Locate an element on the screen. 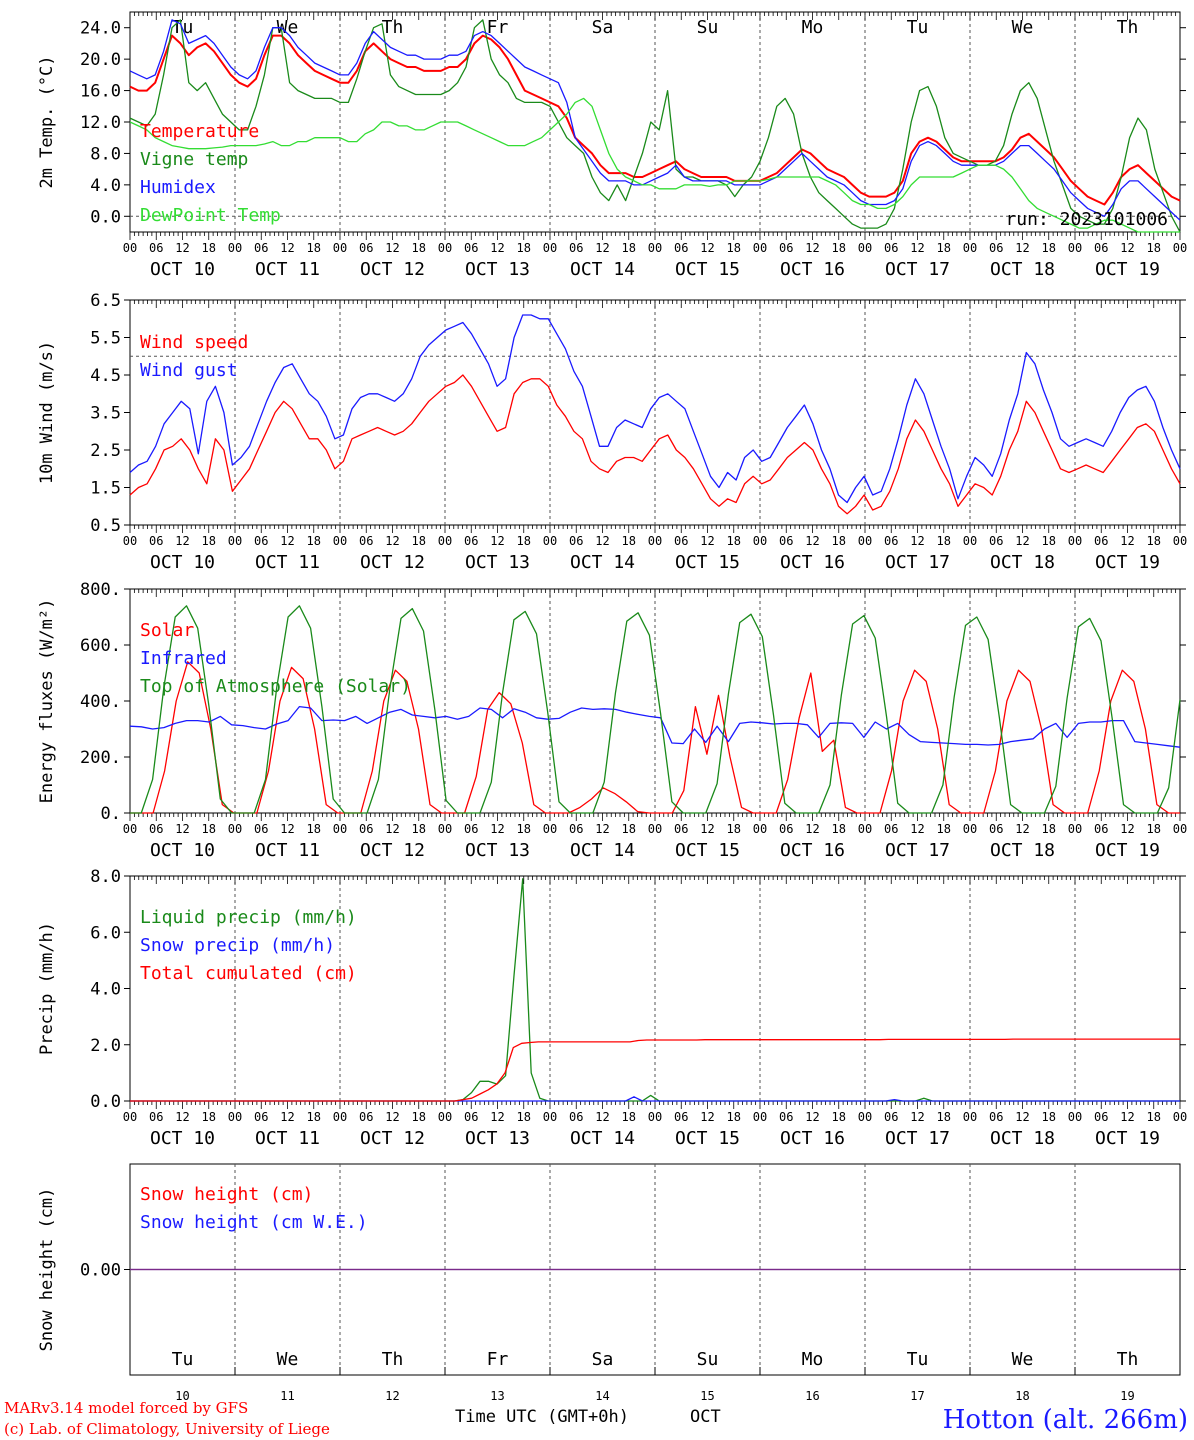 Image resolution: width=1194 pixels, height=1440 pixels. legend-entry: Solar is located at coordinates (167, 630).